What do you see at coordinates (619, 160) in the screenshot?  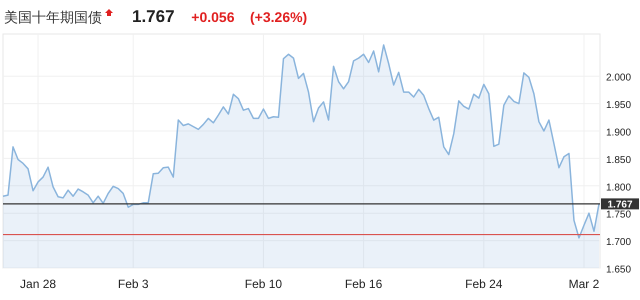 I see `y-tick-label: 1.850` at bounding box center [619, 160].